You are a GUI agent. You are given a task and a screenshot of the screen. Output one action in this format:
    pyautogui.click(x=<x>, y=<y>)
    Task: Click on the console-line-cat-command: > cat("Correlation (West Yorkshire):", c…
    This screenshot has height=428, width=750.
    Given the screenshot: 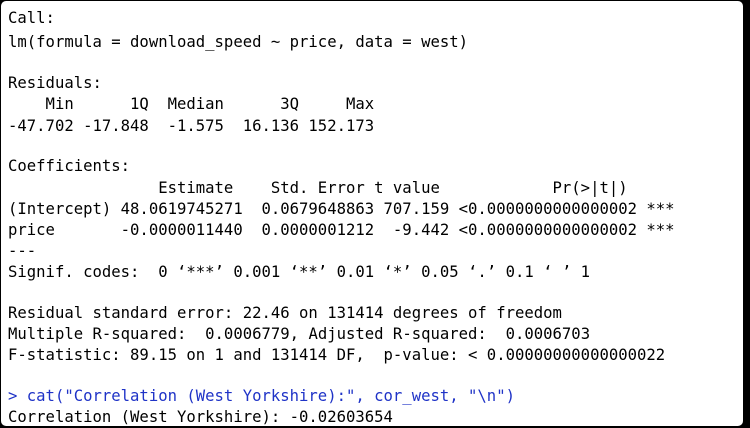 What is the action you would take?
    pyautogui.click(x=261, y=396)
    